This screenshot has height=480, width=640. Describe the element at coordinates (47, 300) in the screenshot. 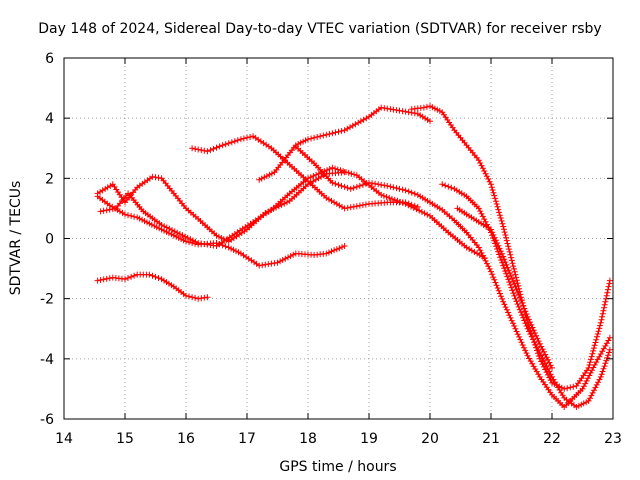

I see `y-tick-label: -2` at that location.